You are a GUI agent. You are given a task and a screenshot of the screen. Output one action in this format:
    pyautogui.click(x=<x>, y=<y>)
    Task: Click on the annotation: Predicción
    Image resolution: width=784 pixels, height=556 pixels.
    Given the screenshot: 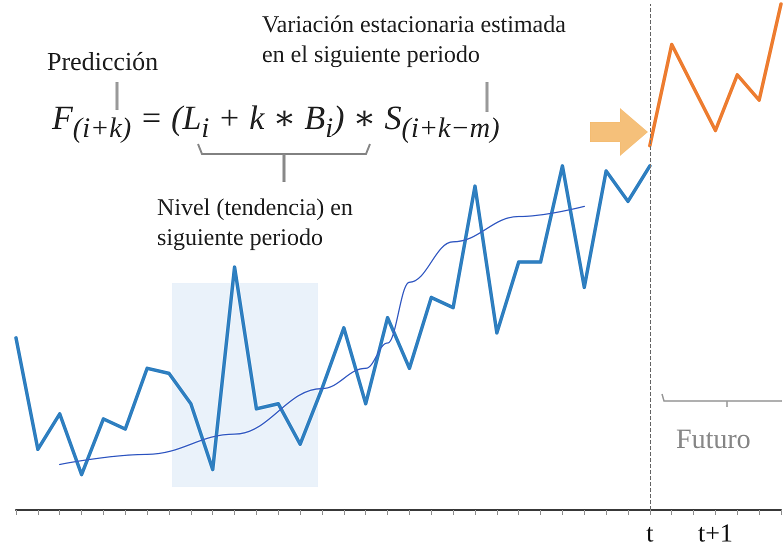 What is the action you would take?
    pyautogui.click(x=102, y=62)
    